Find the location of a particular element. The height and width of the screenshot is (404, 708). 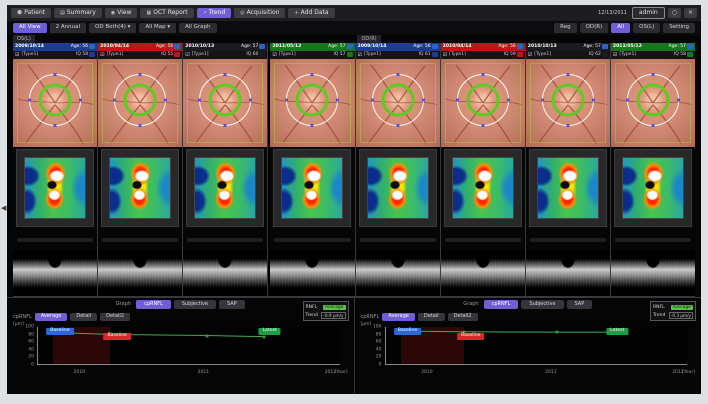

menu-item: ▦ OCT Report is located at coordinates (167, 13).